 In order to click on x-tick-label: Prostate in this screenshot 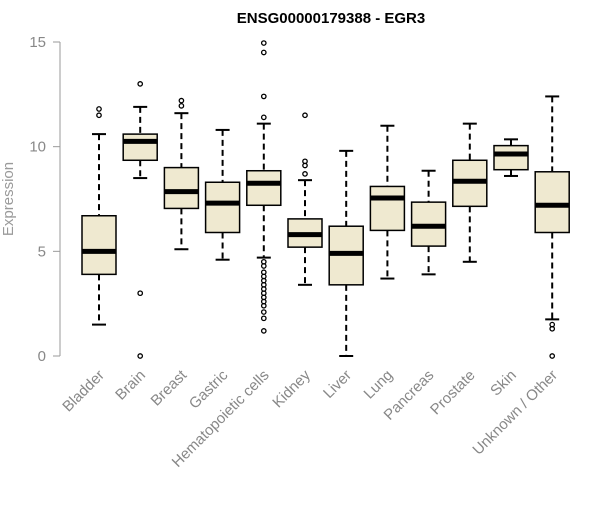, I will do `click(453, 393)`.